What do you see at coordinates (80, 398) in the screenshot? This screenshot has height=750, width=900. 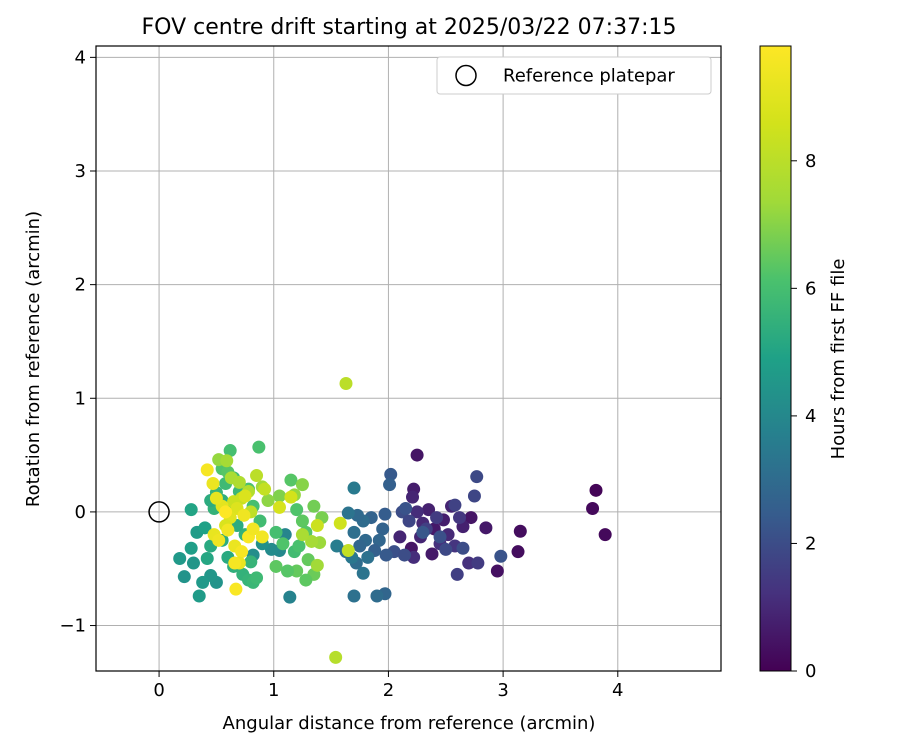 I see `y-tick-label: 1` at bounding box center [80, 398].